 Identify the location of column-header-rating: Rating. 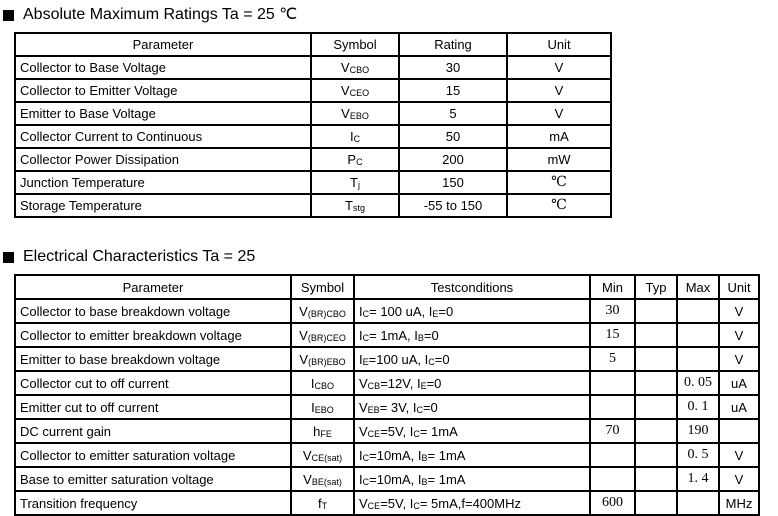
(453, 44).